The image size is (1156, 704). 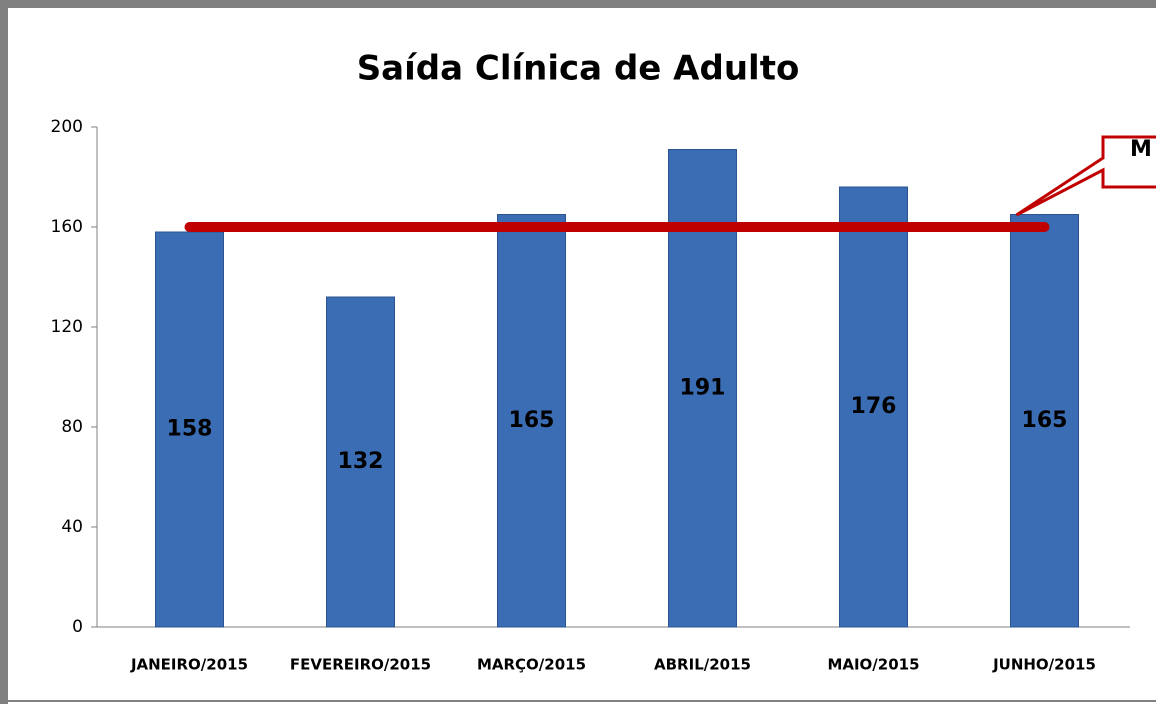 What do you see at coordinates (1141, 149) in the screenshot?
I see `callout-label: M` at bounding box center [1141, 149].